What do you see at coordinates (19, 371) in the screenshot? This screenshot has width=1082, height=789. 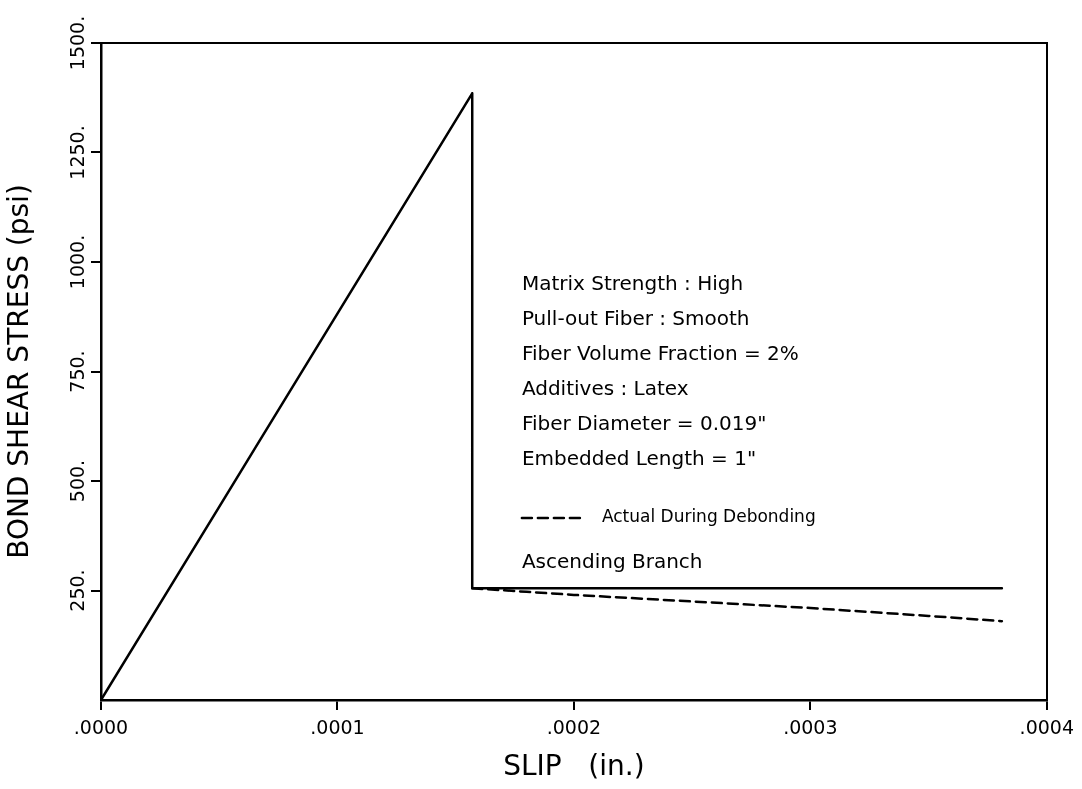 I see `y-axis-title: BOND SHEAR STRESS (psi)` at bounding box center [19, 371].